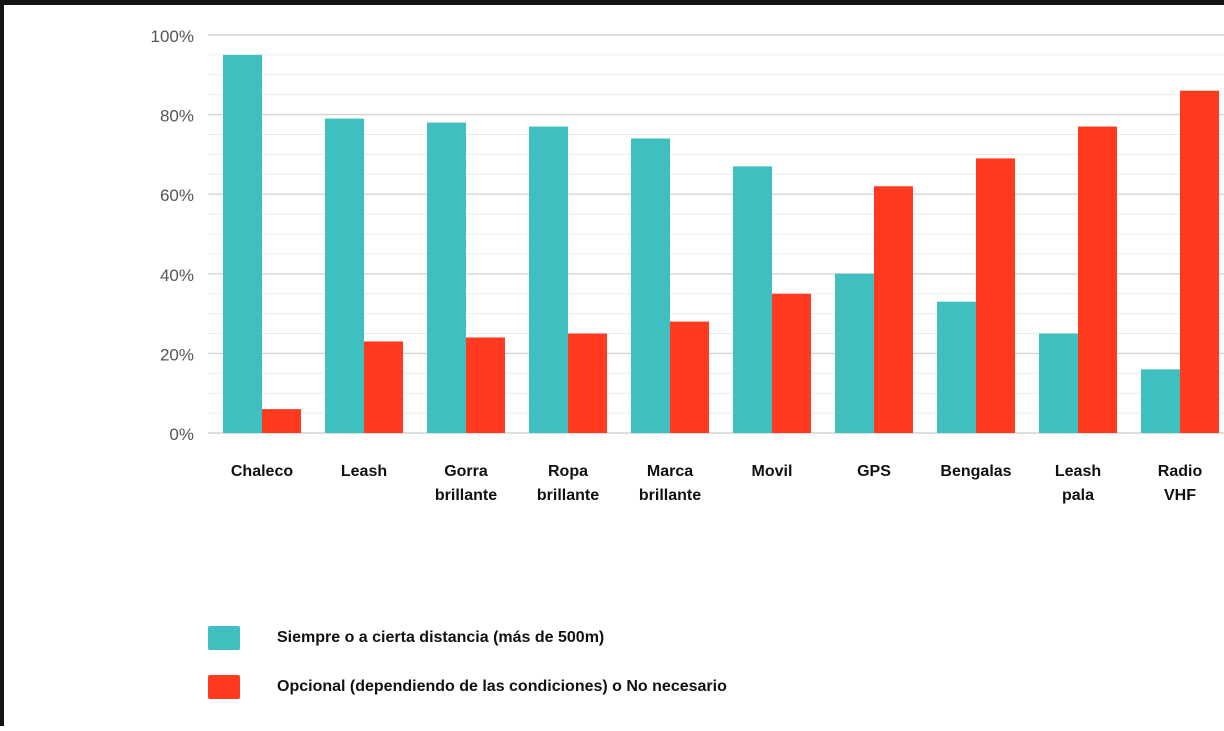  What do you see at coordinates (181, 434) in the screenshot?
I see `y-tick-label: 0%` at bounding box center [181, 434].